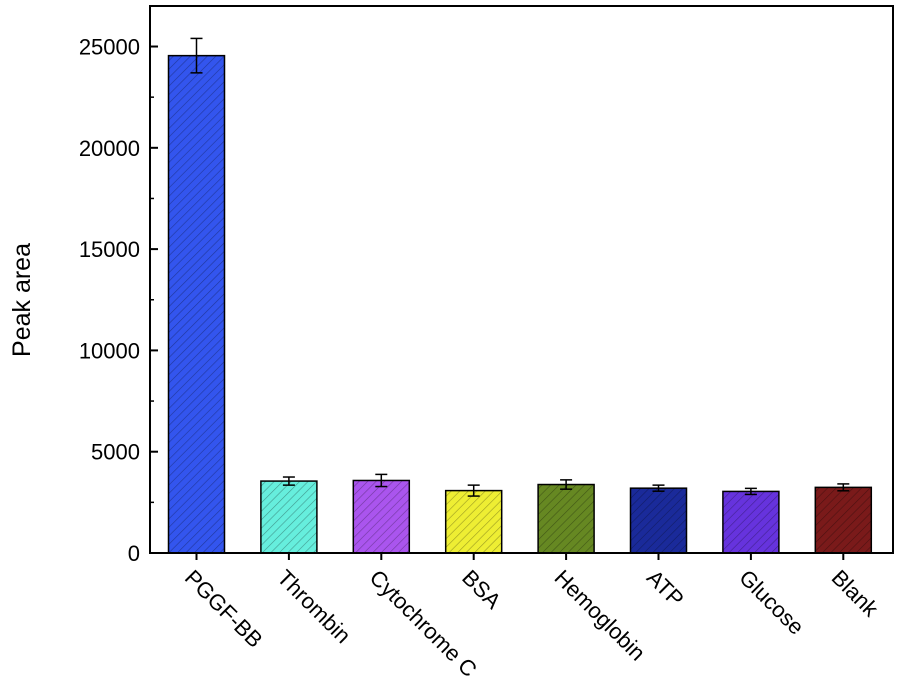  What do you see at coordinates (109, 249) in the screenshot?
I see `y-tick-label: 15000` at bounding box center [109, 249].